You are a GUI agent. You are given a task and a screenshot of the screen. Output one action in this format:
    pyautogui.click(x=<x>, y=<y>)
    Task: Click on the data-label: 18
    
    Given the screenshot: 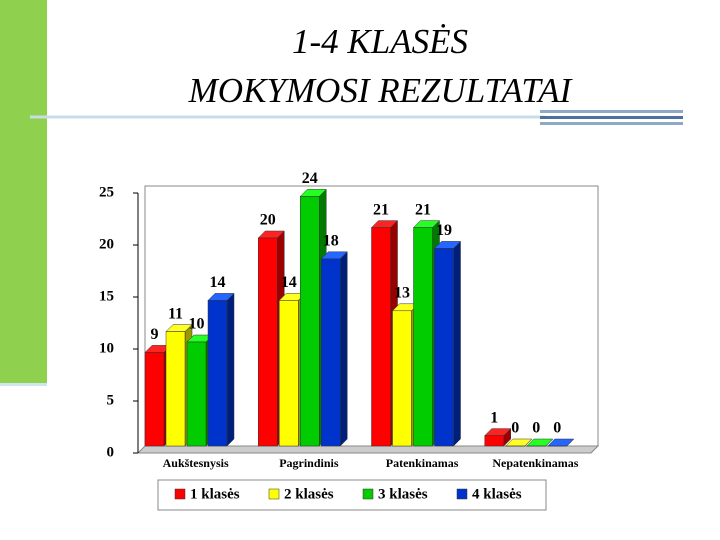 What is the action you would take?
    pyautogui.click(x=331, y=240)
    